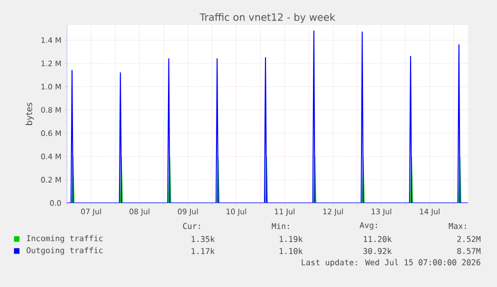  I want to click on text: 1.17k, so click(203, 251).